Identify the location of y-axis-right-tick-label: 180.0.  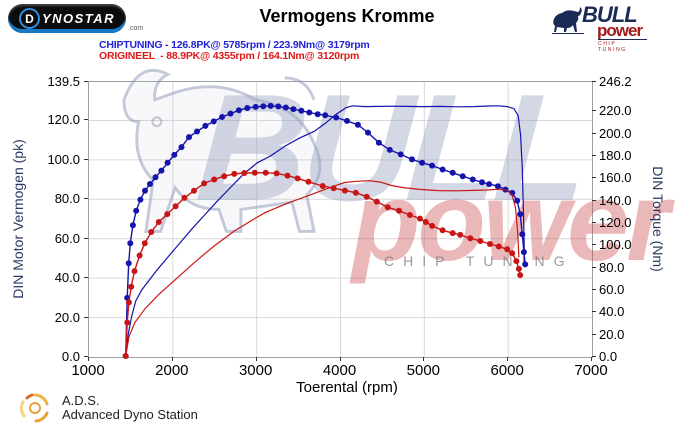
(615, 155).